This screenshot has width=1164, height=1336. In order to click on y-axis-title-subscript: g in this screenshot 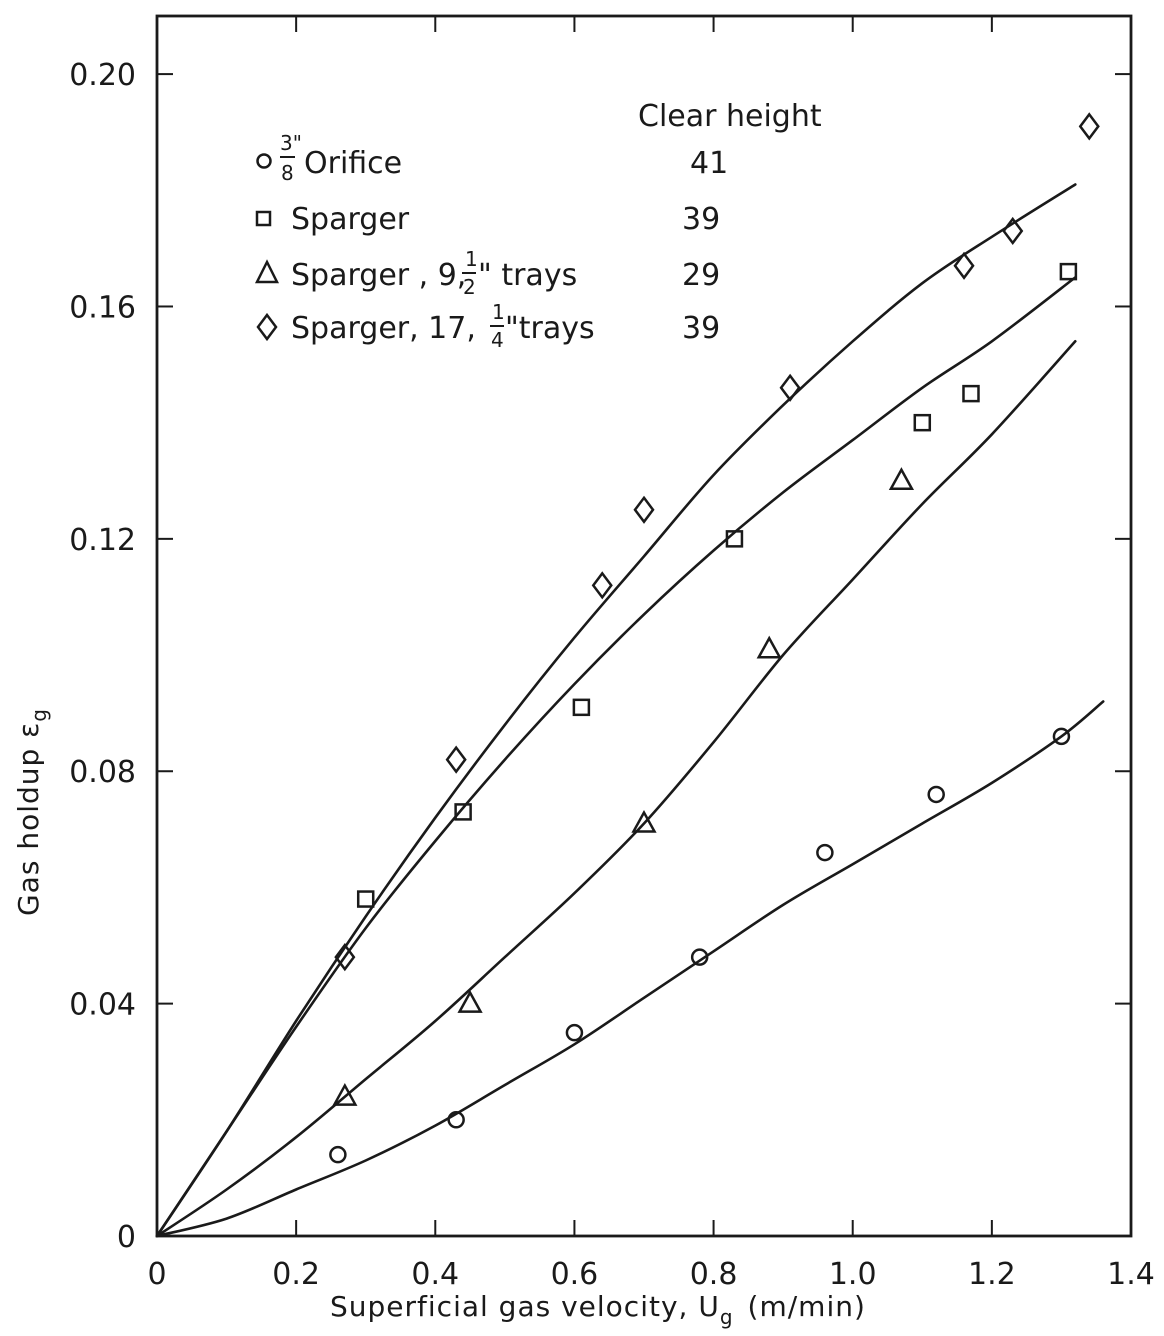, I will do `click(39, 715)`.